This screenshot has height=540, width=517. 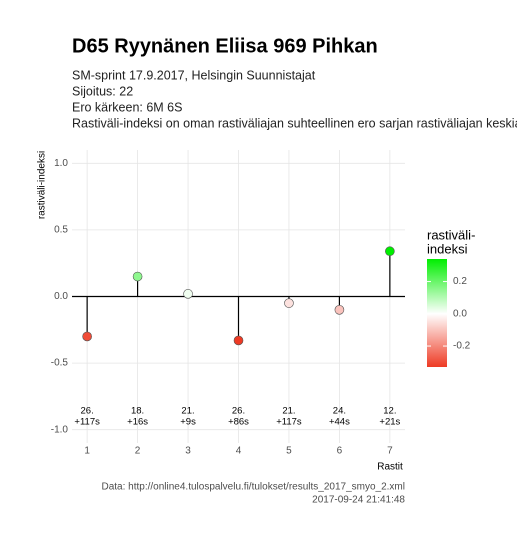 What do you see at coordinates (188, 422) in the screenshot?
I see `point-label: +9s` at bounding box center [188, 422].